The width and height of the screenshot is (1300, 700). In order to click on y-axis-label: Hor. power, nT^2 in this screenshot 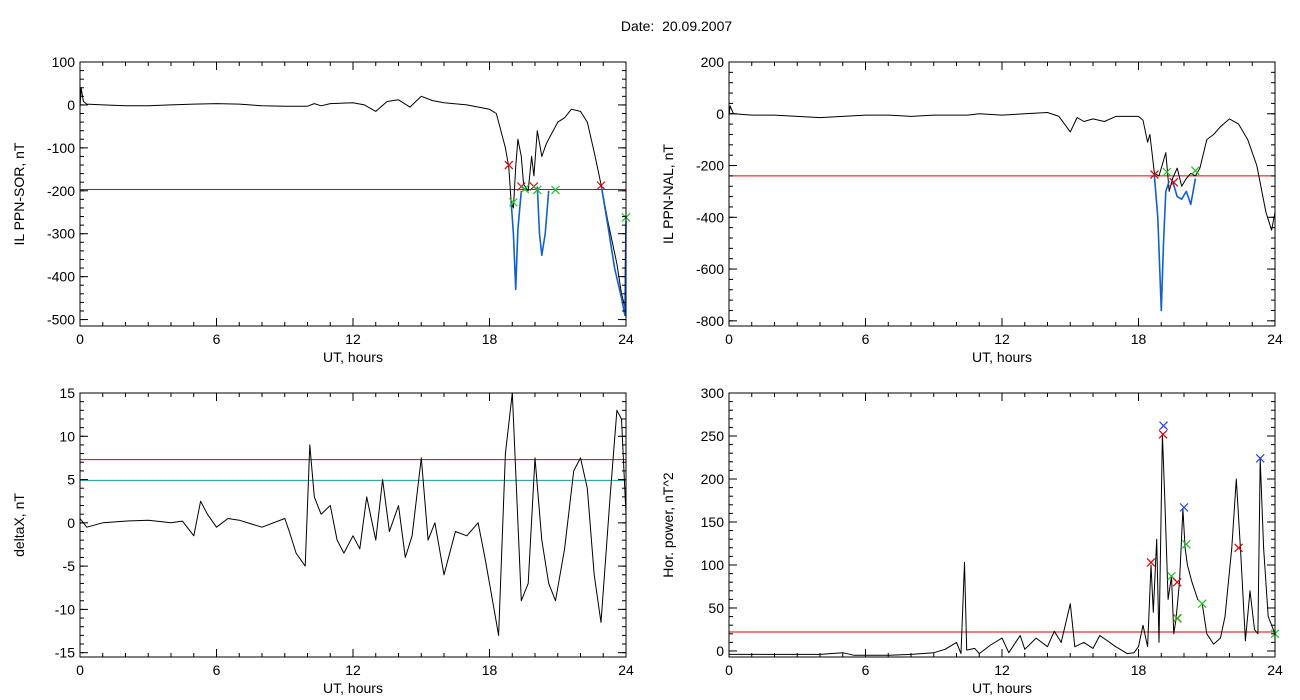, I will do `click(668, 525)`.